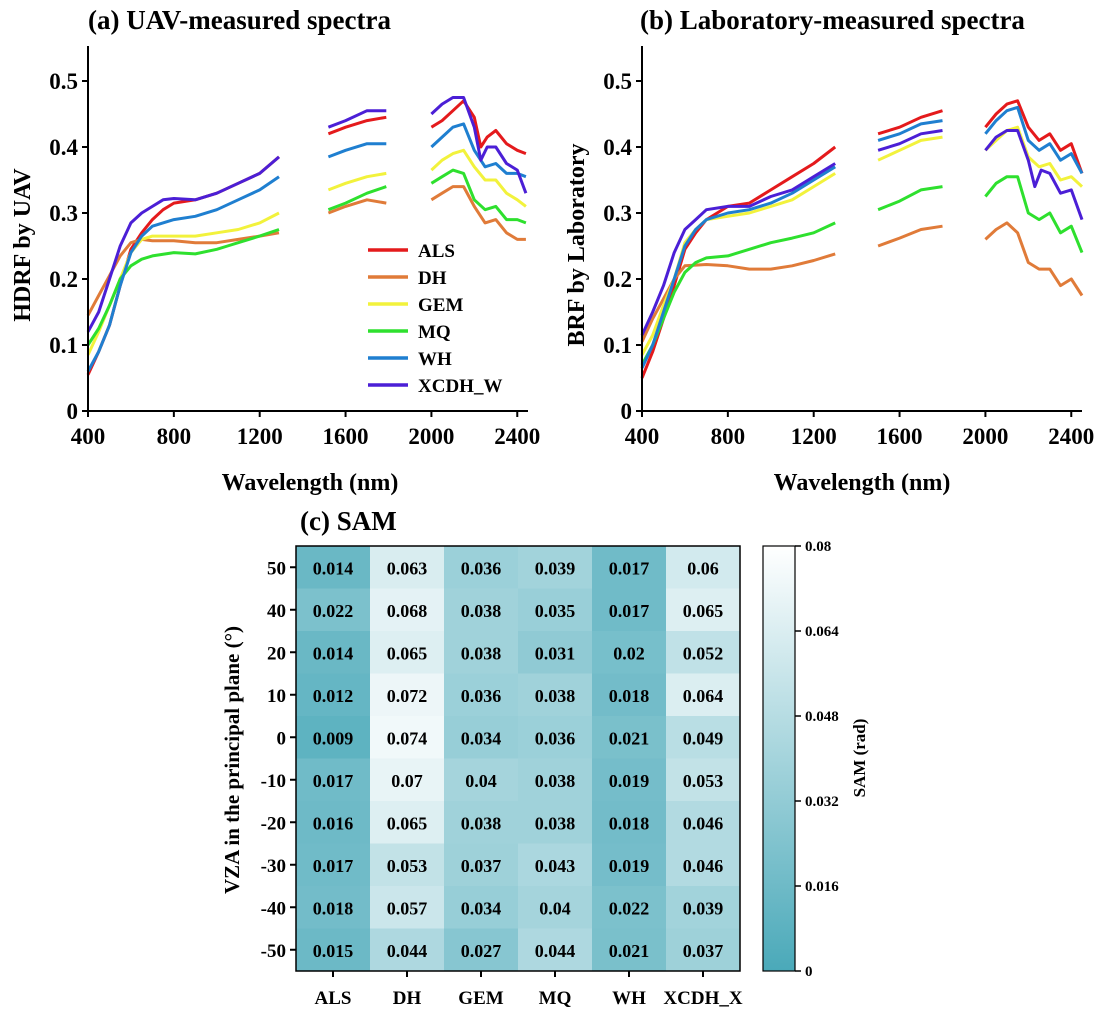 Image resolution: width=1107 pixels, height=1018 pixels. What do you see at coordinates (273, 951) in the screenshot?
I see `heatmap-row-label: -50` at bounding box center [273, 951].